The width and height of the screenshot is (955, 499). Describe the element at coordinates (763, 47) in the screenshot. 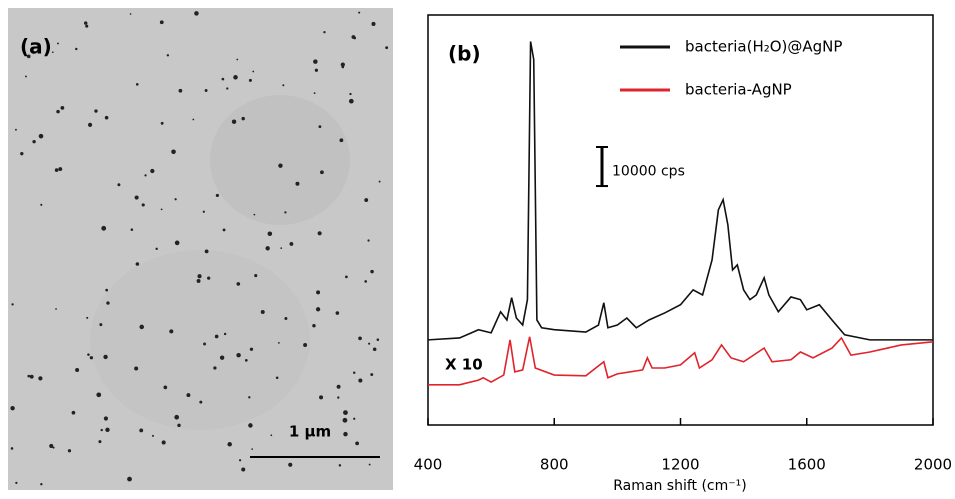

I see `legend-label: bacteria(H₂O)@AgNP` at that location.